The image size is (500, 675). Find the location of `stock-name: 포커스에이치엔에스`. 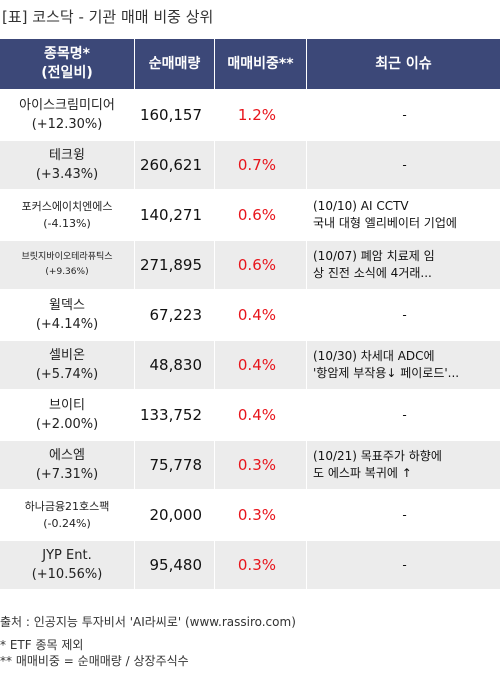

stock-name: 포커스에이치엔에스 is located at coordinates (67, 206).